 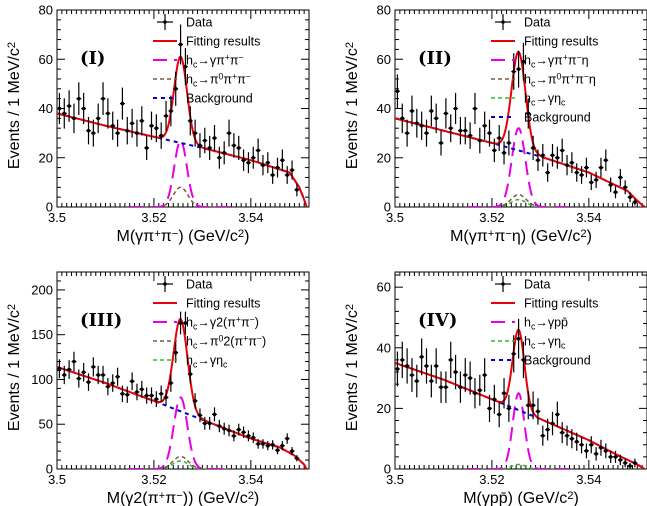 I want to click on x-tick-label: 3.54, so click(x=588, y=217).